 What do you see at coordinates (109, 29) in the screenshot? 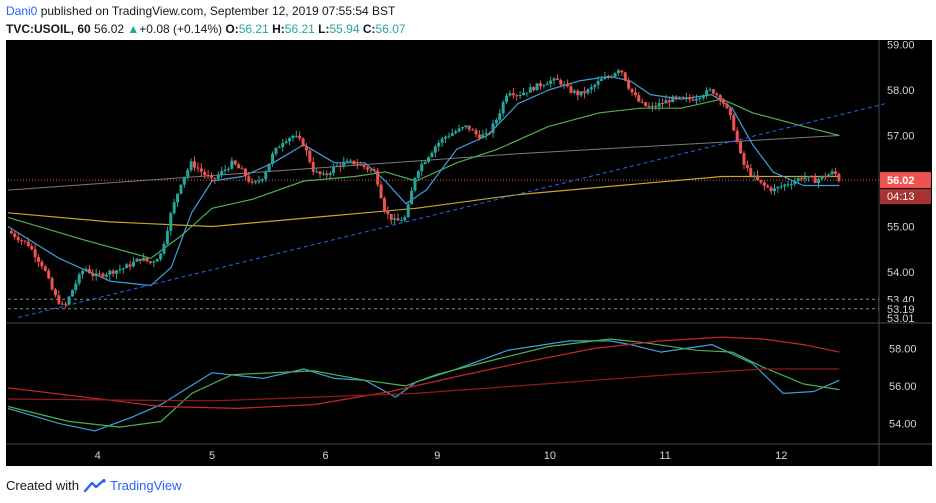
I see `last-price: 56.02` at bounding box center [109, 29].